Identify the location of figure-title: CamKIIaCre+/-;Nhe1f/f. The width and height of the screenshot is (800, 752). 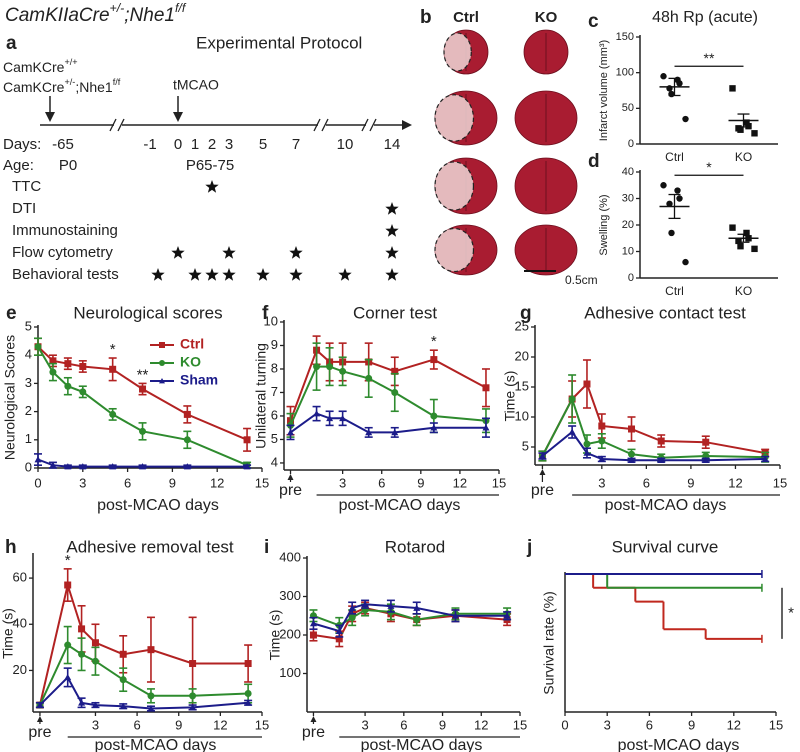
(96, 13).